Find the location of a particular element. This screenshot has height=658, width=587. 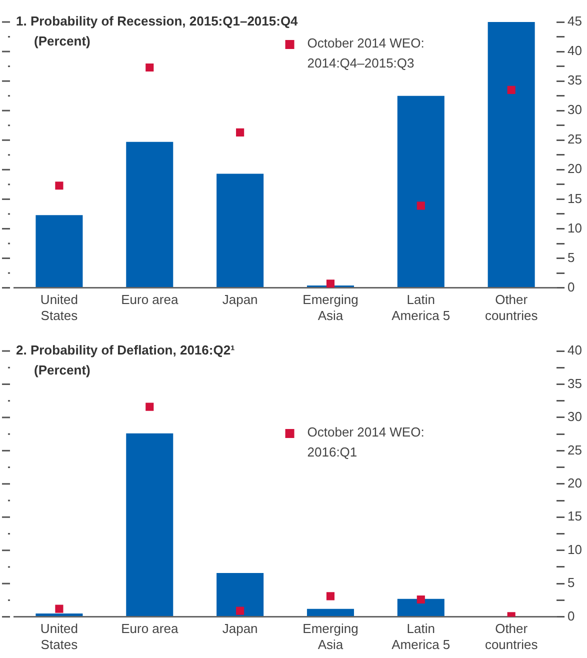

chart-title: 2. Probability of Deflation, 2016:Q2¹ is located at coordinates (125, 350).